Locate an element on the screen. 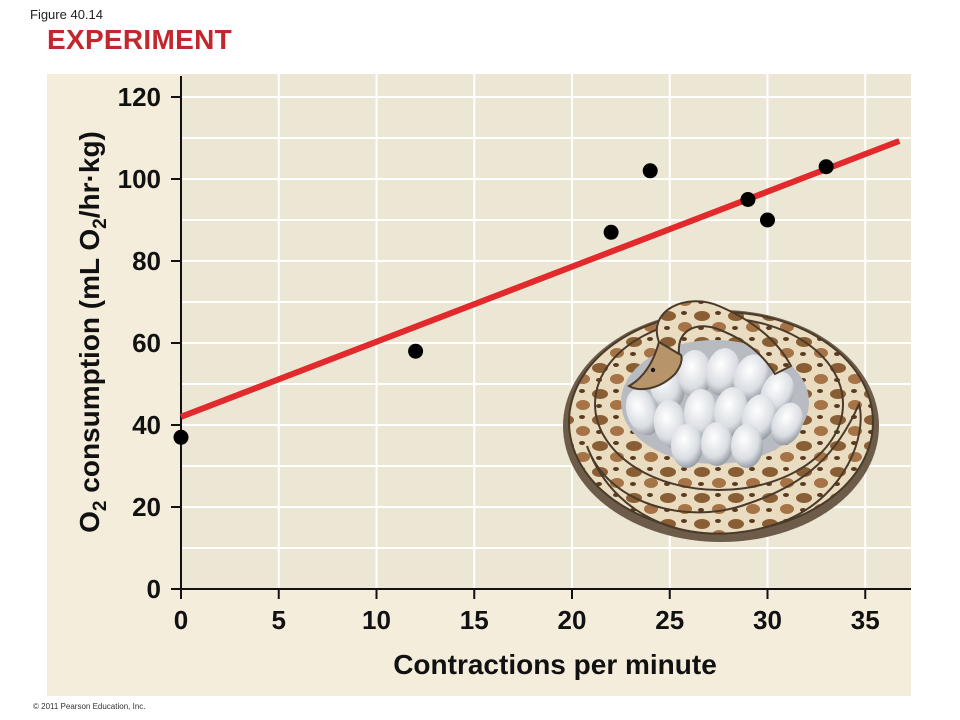 This screenshot has width=960, height=720. y-tick-label: 60 is located at coordinates (146, 343).